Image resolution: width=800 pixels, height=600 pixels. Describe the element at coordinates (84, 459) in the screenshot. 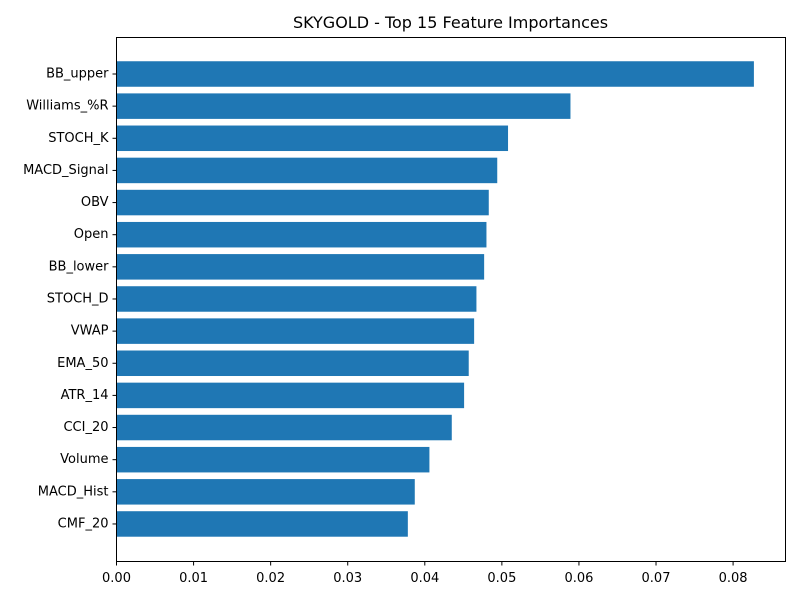

I see `y-tick-label: Volume` at that location.